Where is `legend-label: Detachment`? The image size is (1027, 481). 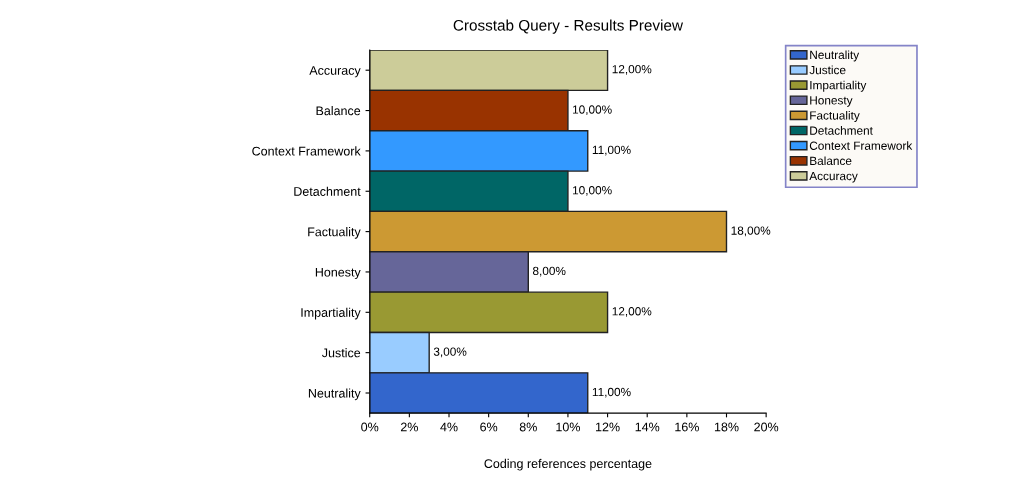
legend-label: Detachment is located at coordinates (841, 130).